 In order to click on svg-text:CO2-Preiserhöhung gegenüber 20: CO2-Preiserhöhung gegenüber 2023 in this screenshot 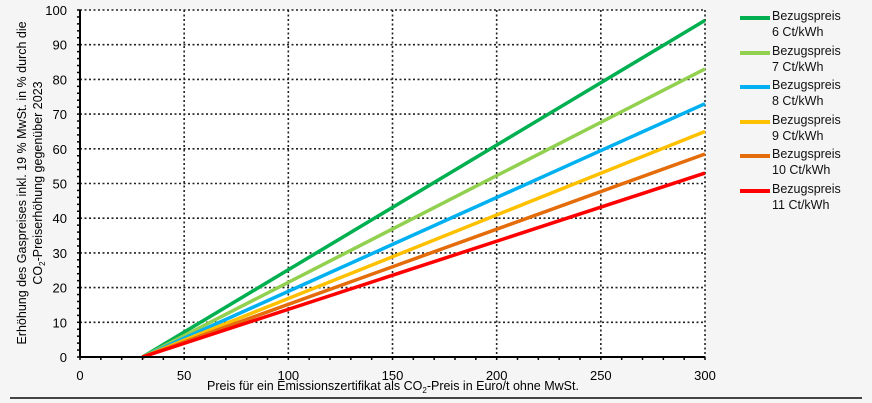, I will do `click(39, 182)`.